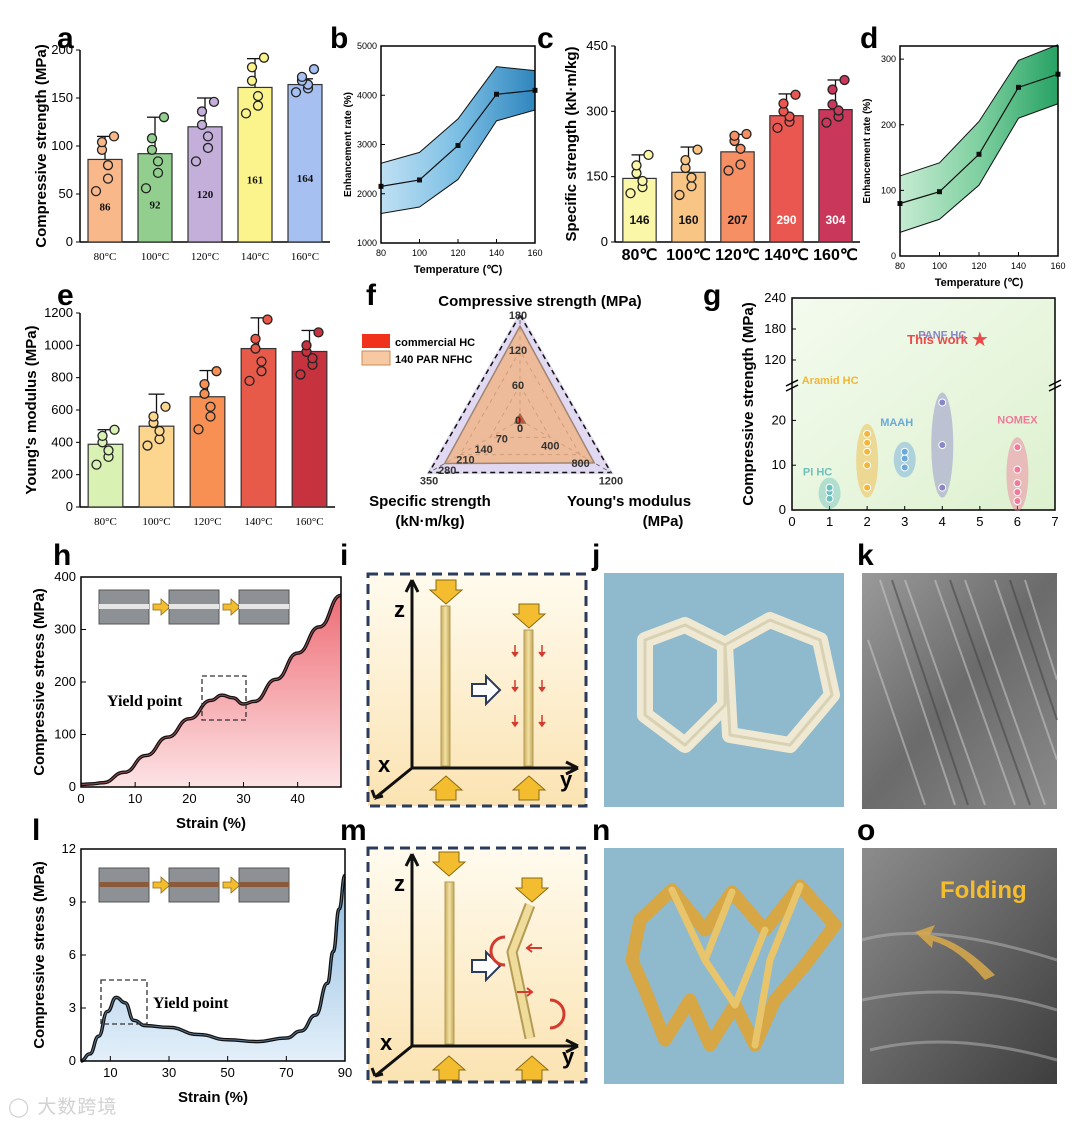  What do you see at coordinates (205, 257) in the screenshot?
I see `x-tick-label: 120°C` at bounding box center [205, 257].